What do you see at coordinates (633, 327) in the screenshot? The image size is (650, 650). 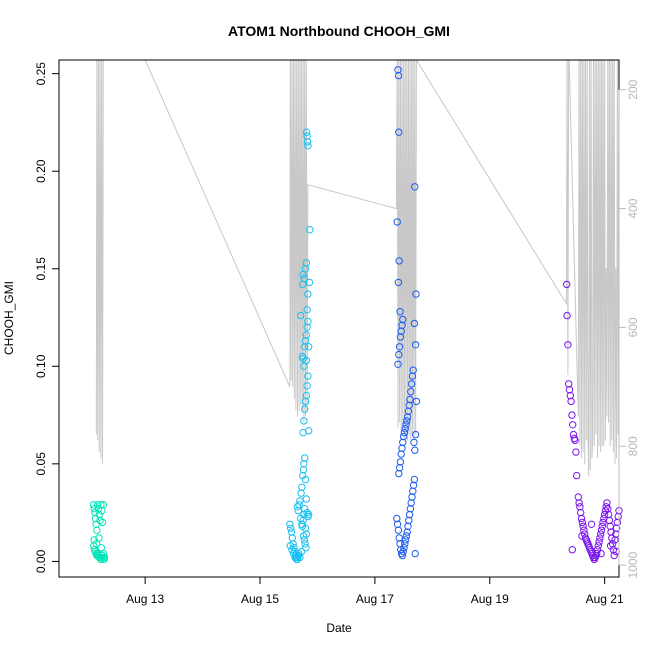 I see `y2-tick-label: 600` at bounding box center [633, 327].